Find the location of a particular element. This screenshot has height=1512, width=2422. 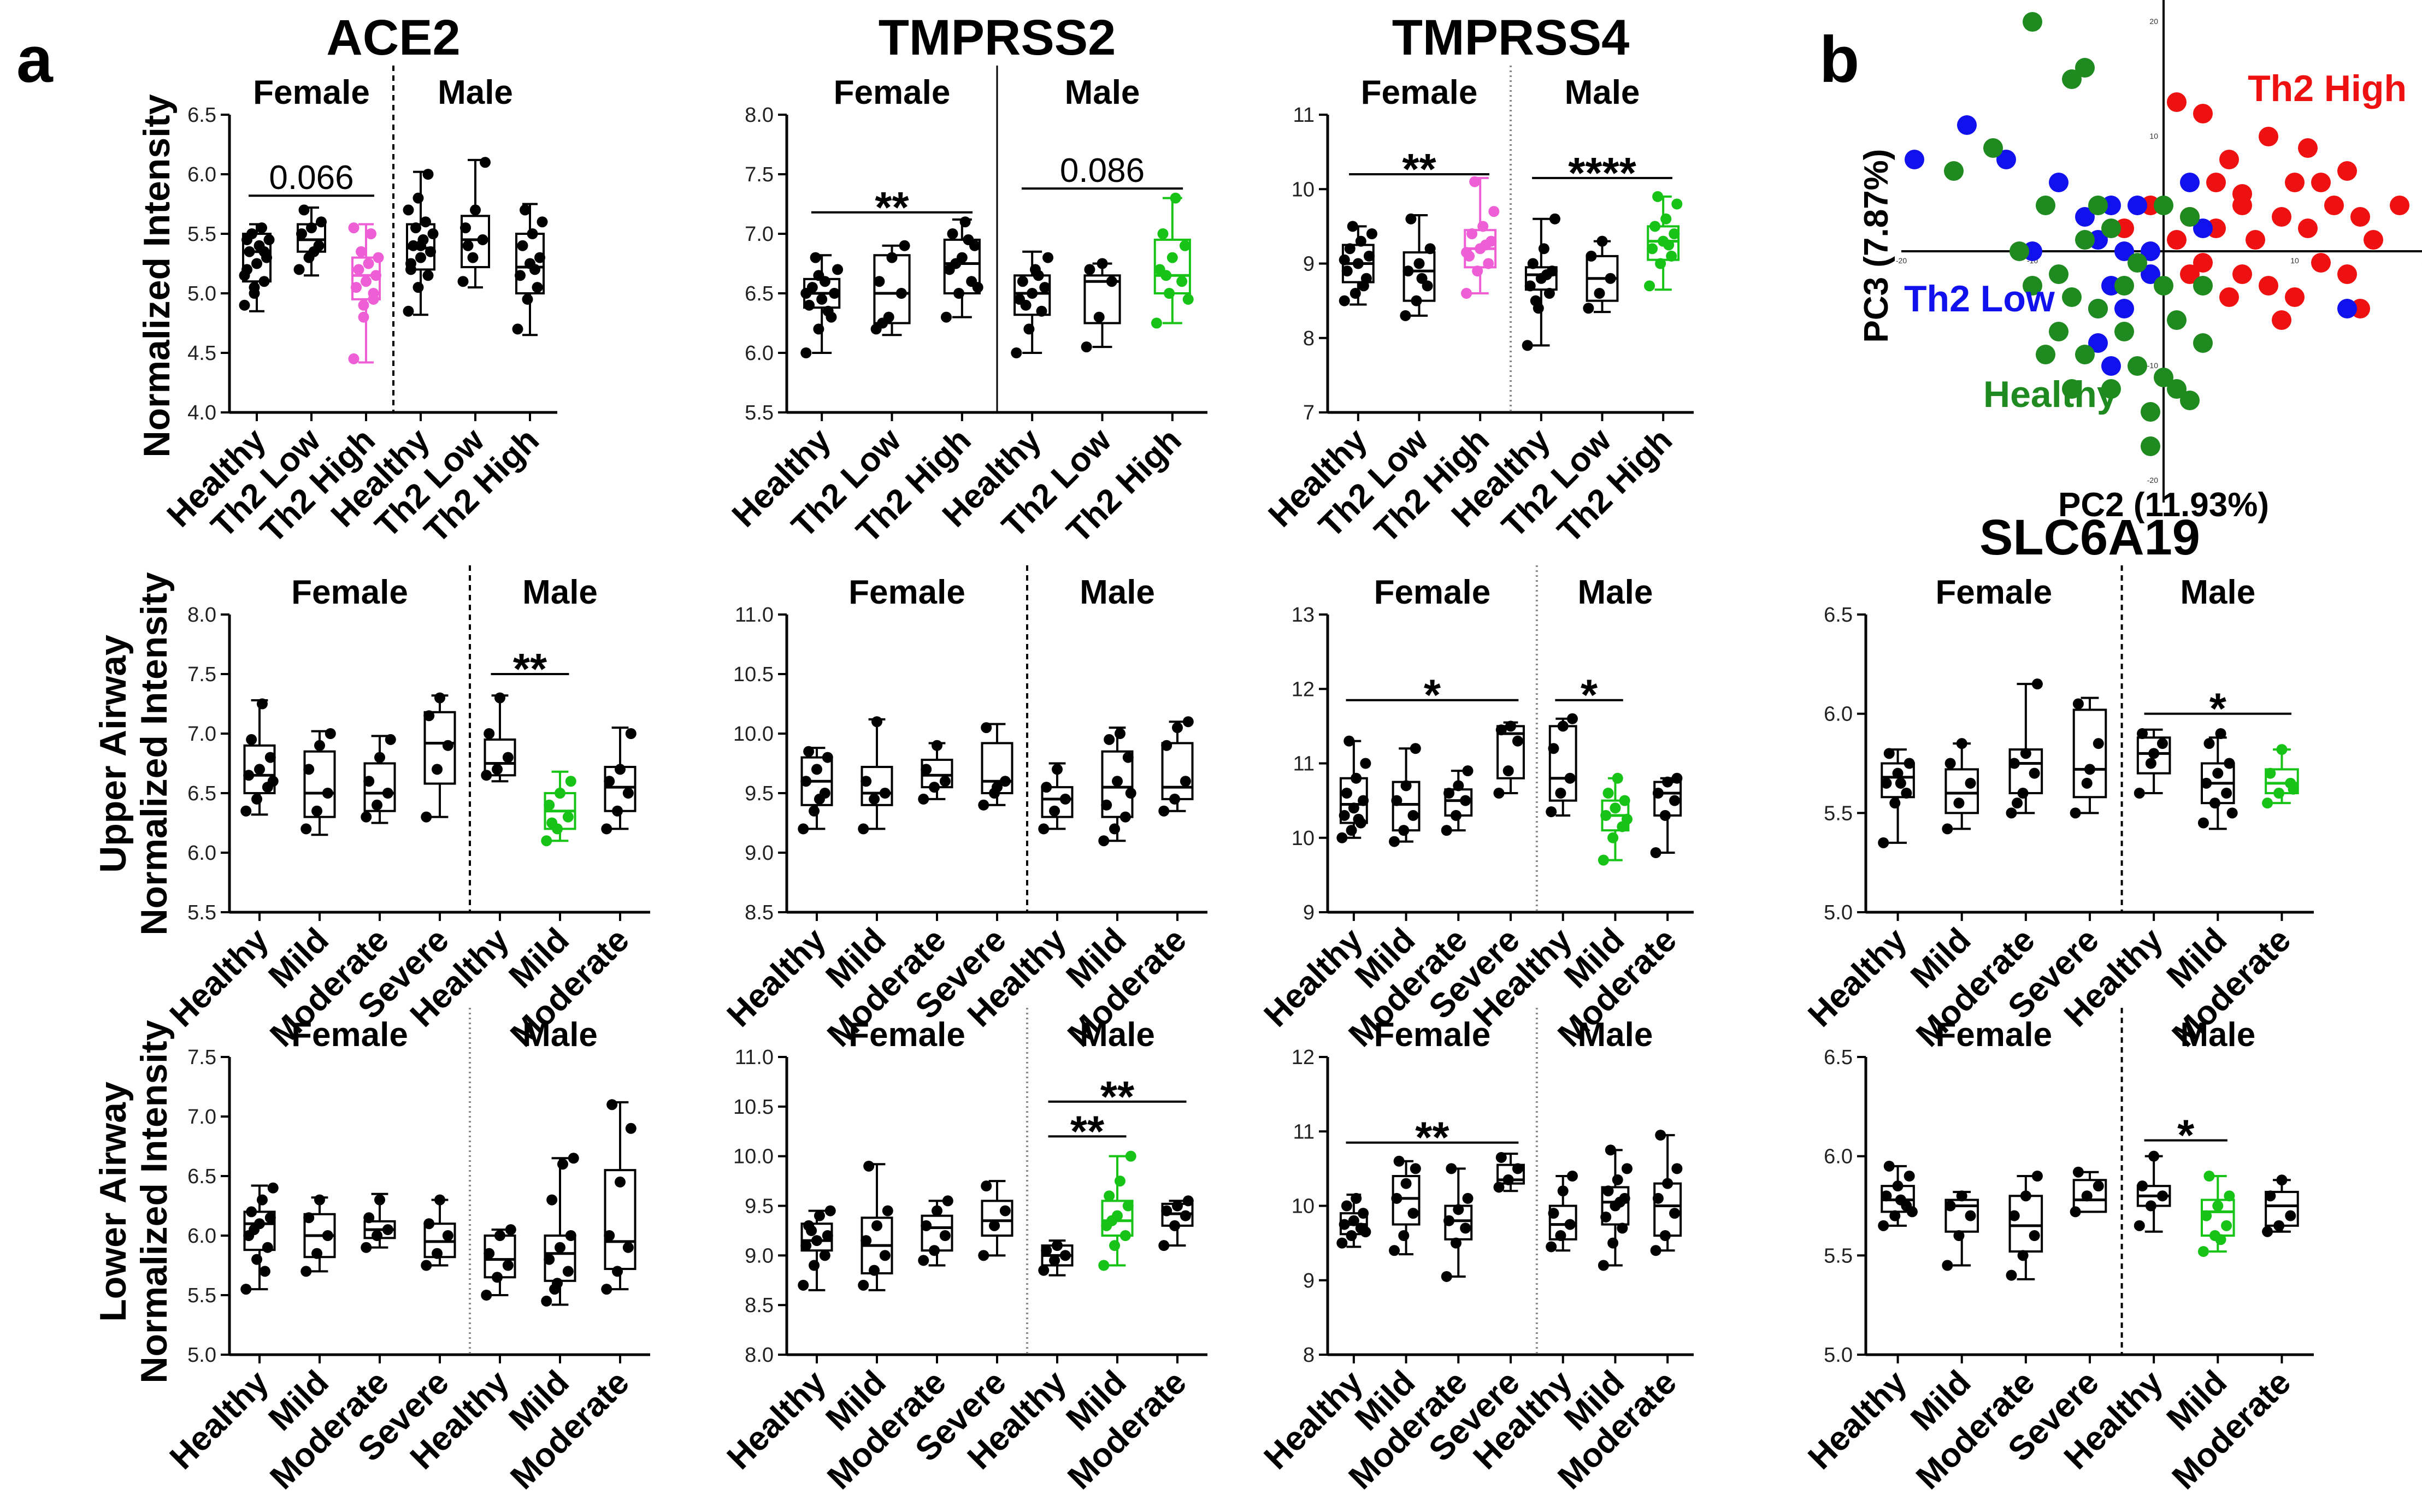

y-tick-label: 7 is located at coordinates (1309, 412).